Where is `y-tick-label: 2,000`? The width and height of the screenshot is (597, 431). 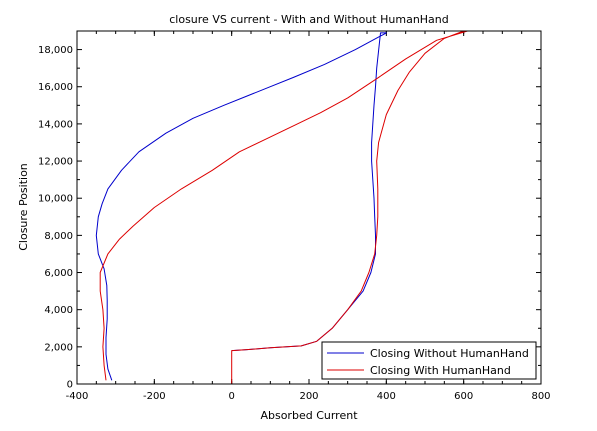 y-tick-label: 2,000 is located at coordinates (58, 347).